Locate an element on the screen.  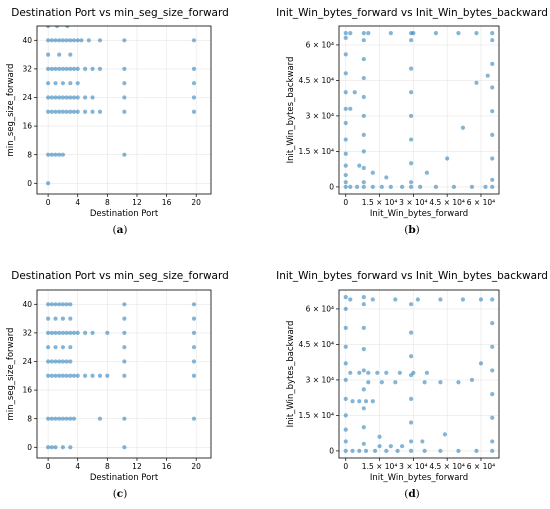
data-points is located at coordinates (121, 106).